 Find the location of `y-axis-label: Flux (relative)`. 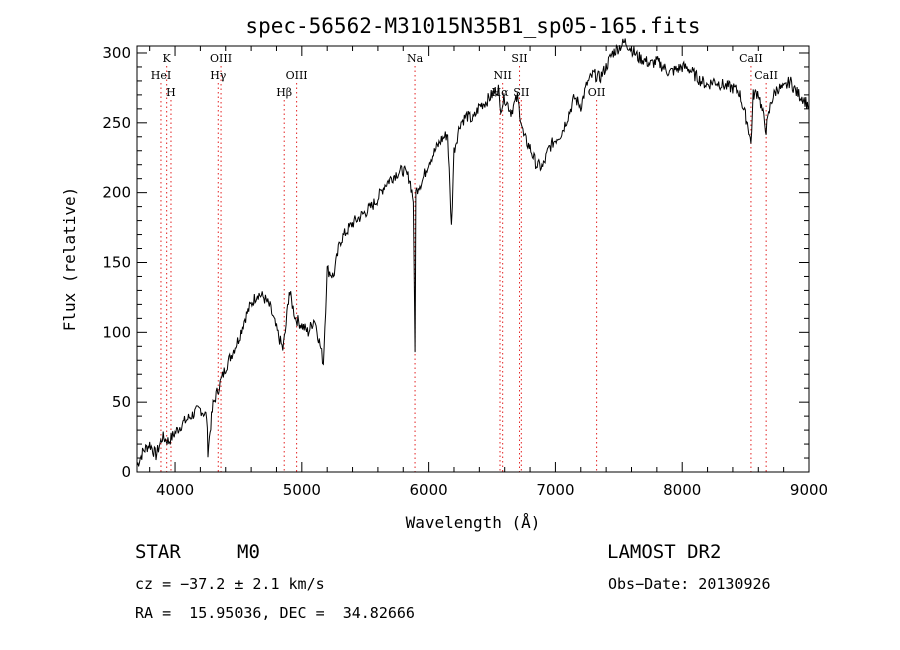

y-axis-label: Flux (relative) is located at coordinates (69, 259).